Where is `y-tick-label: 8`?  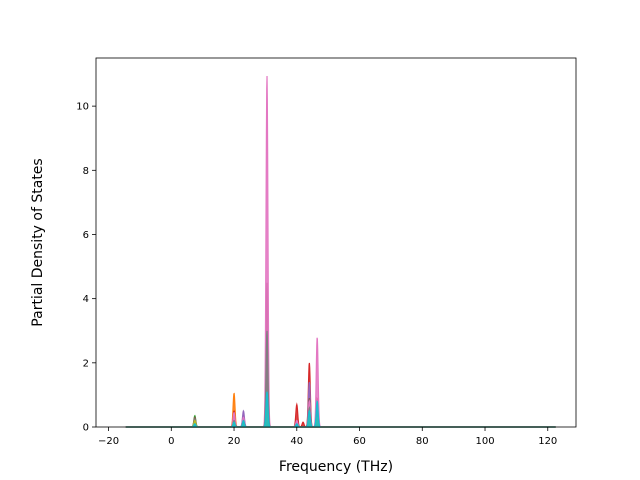
y-tick-label: 8 is located at coordinates (86, 171).